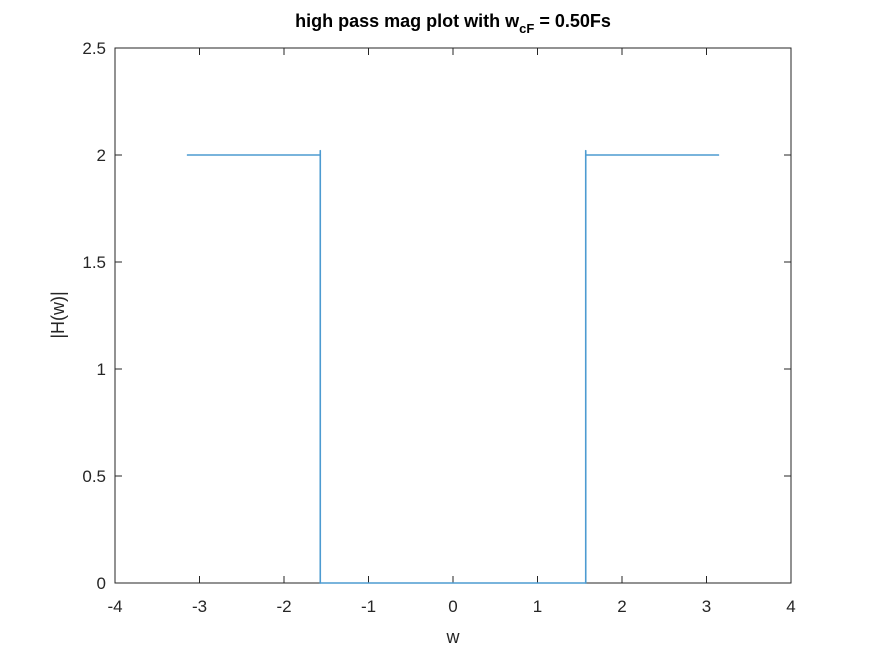 Image resolution: width=875 pixels, height=656 pixels. I want to click on x-tick-label: -1, so click(368, 606).